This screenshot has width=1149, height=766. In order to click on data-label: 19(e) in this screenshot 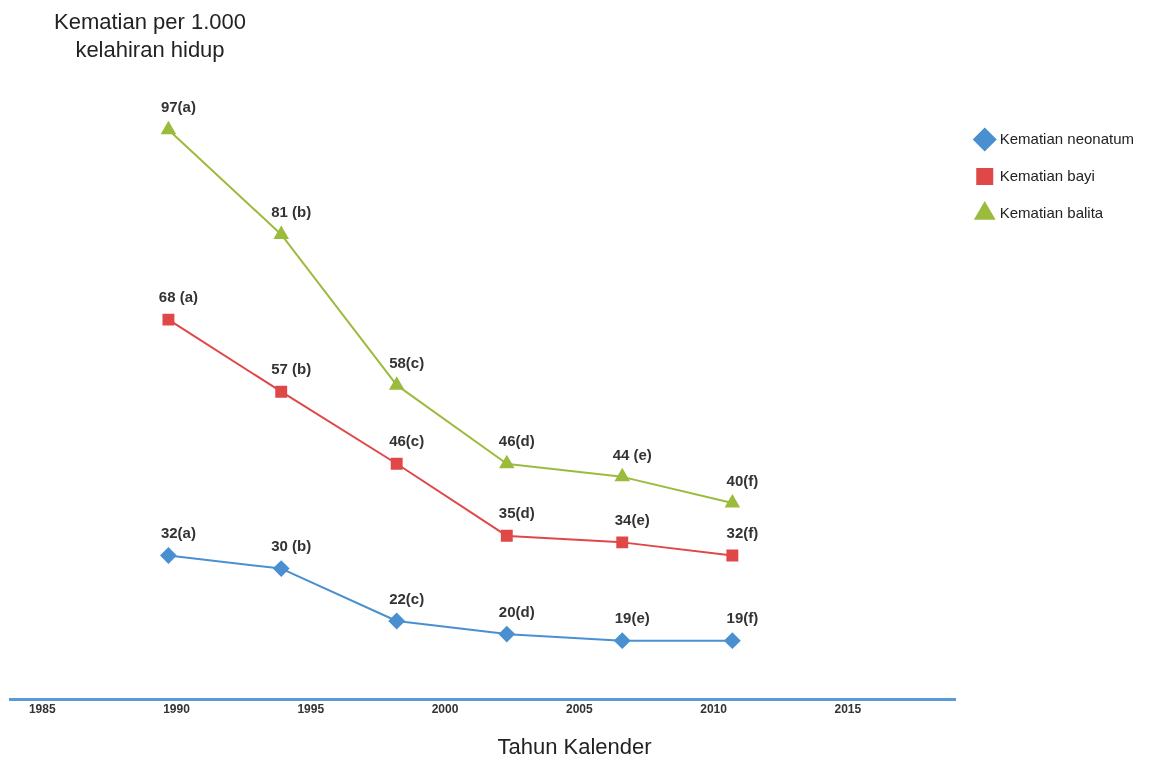, I will do `click(632, 618)`.